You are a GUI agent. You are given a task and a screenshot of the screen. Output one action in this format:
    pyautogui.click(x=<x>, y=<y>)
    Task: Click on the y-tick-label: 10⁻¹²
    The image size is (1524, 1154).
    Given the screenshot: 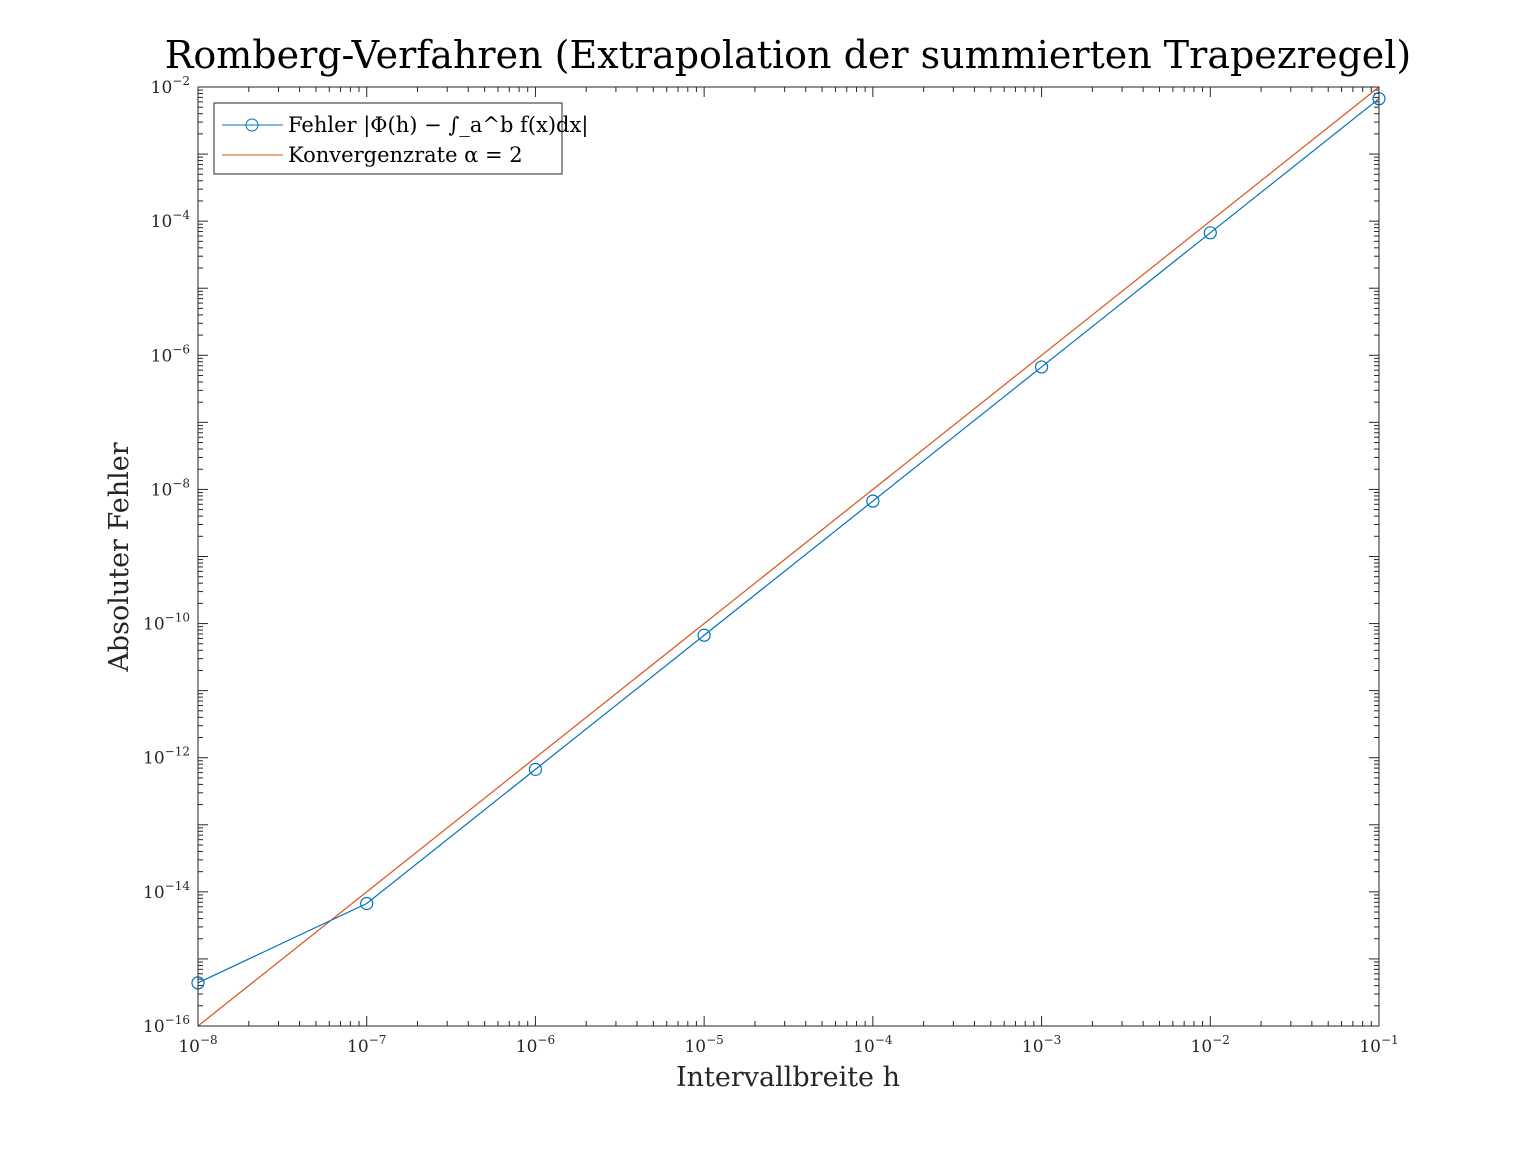 What is the action you would take?
    pyautogui.click(x=166, y=757)
    